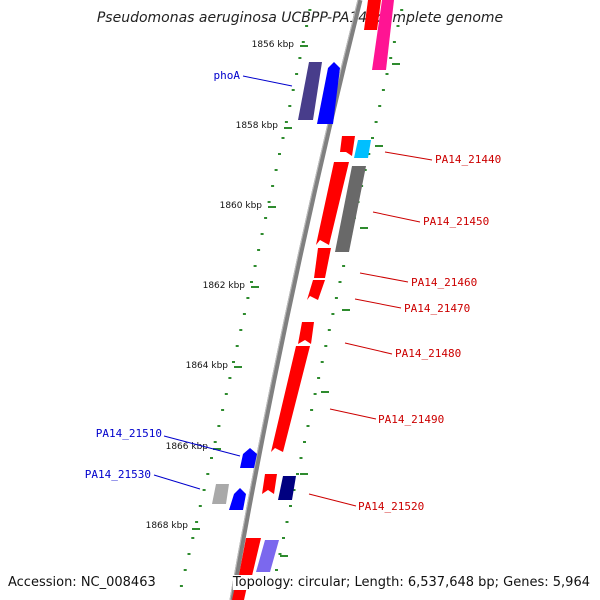  Describe the element at coordinates (207, 366) in the screenshot. I see `tick-label-1864: 1864 kbp` at that location.